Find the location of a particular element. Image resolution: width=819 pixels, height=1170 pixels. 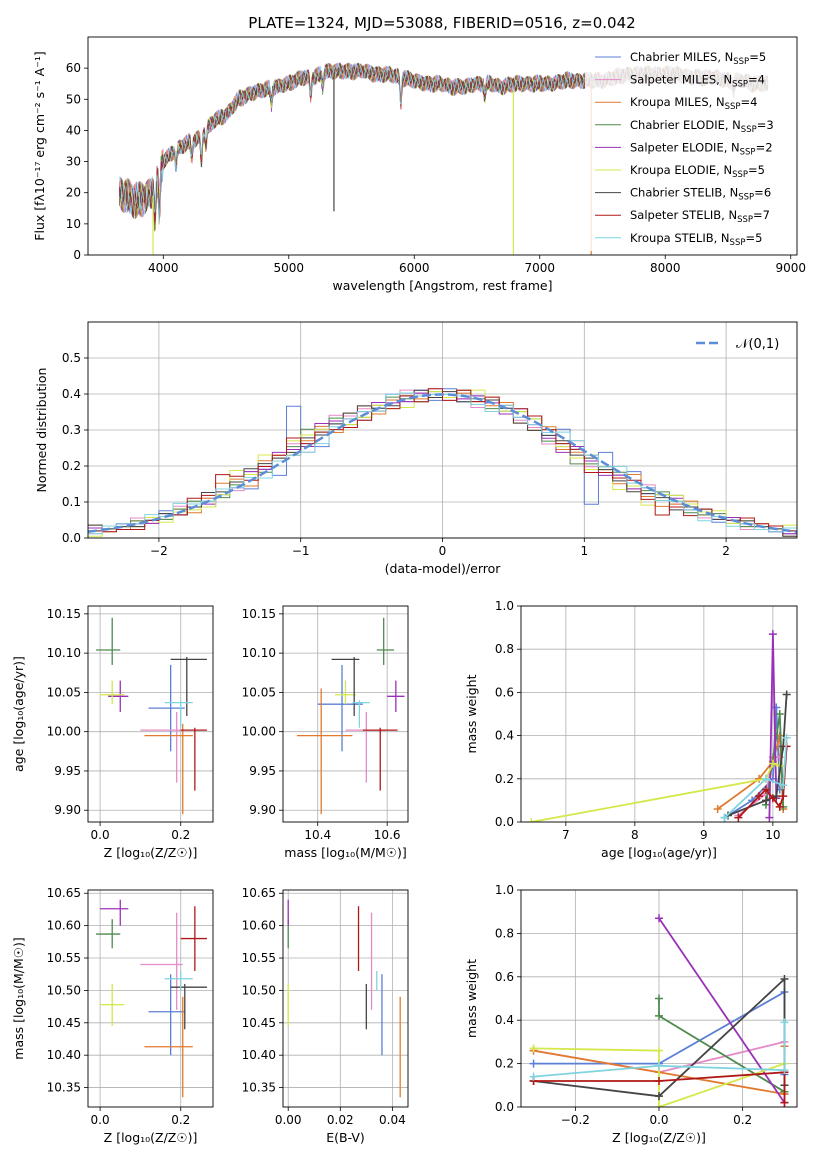

legend-label: 𝒩(0,1) is located at coordinates (757, 344).